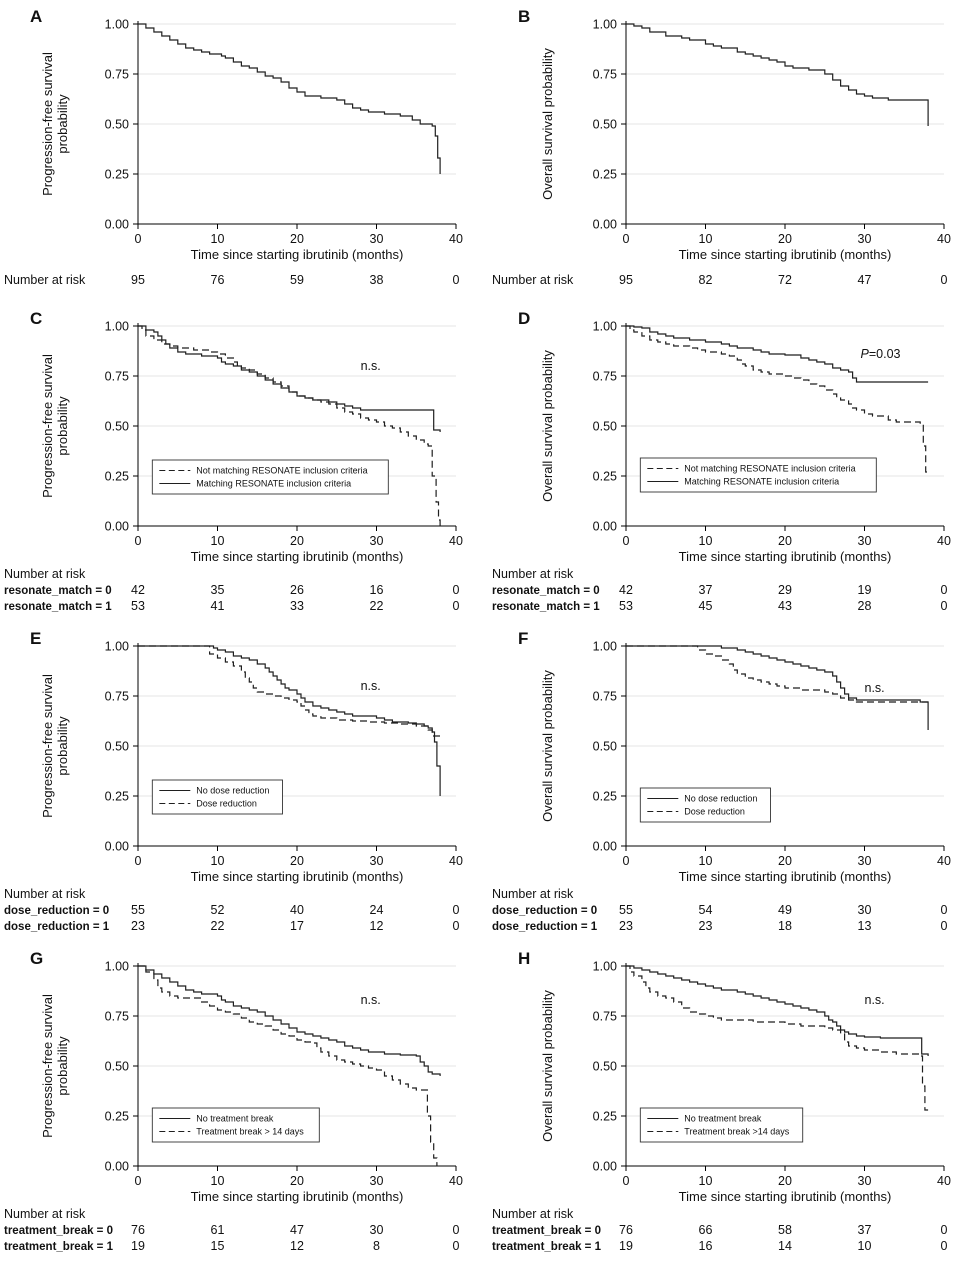 The image size is (977, 1280). I want to click on risk-count: 10, so click(865, 1246).